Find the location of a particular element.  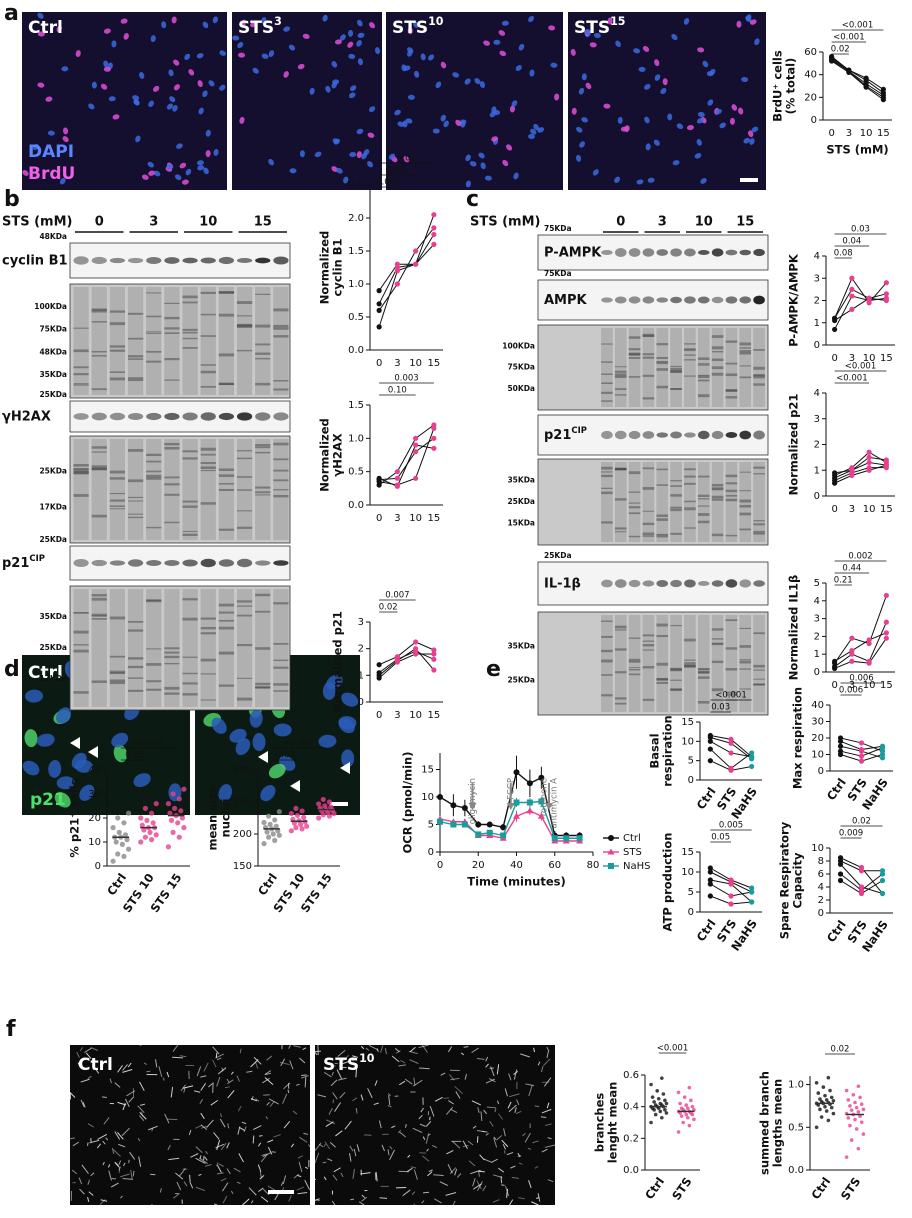

protein-label-sup: CIP is located at coordinates (579, 430).